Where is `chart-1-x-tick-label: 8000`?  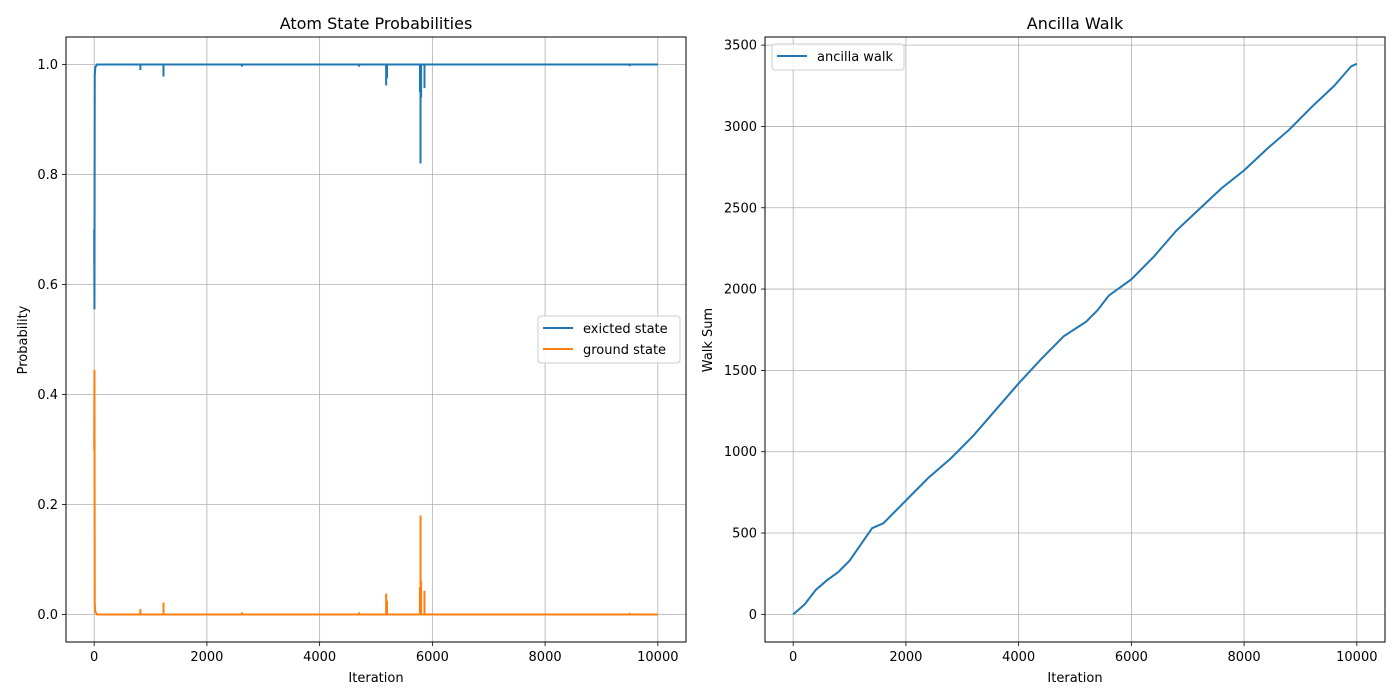 chart-1-x-tick-label: 8000 is located at coordinates (1244, 657).